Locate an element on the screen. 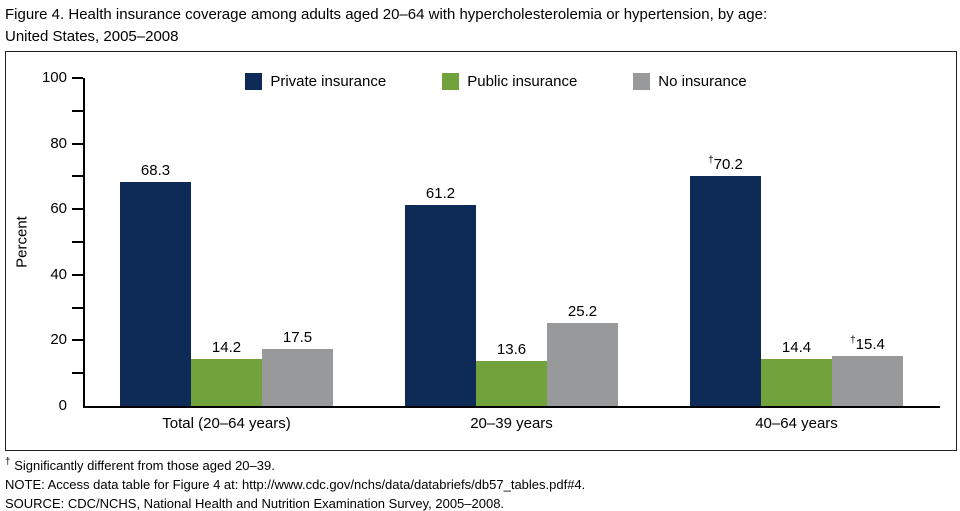 This screenshot has height=511, width=960. bar-private-insurance: 61.2 is located at coordinates (440, 295).